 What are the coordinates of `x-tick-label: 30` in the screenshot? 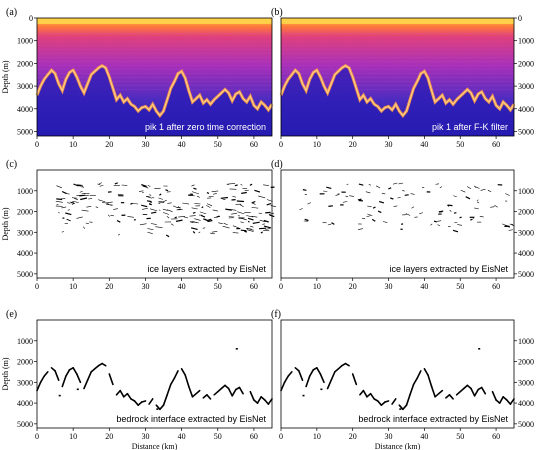 It's located at (389, 286).